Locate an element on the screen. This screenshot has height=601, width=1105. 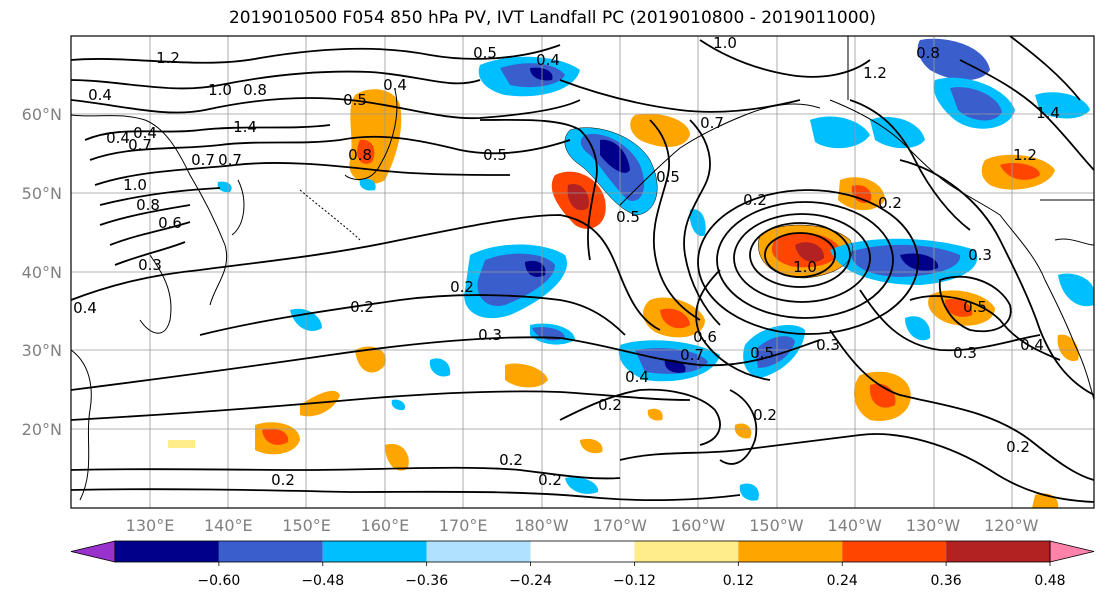
lat-label: 40°N is located at coordinates (42, 272).